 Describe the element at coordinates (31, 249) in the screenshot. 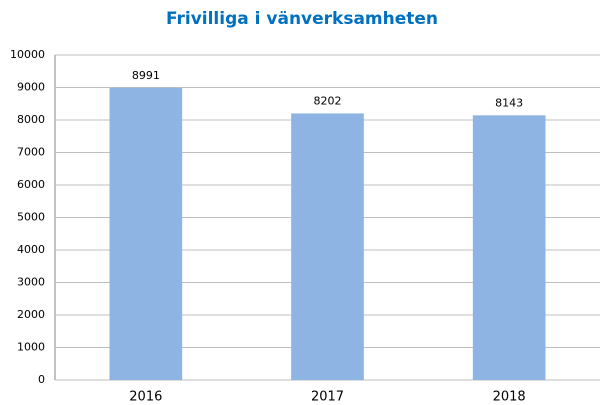

I see `y-tick-label: 4000` at that location.